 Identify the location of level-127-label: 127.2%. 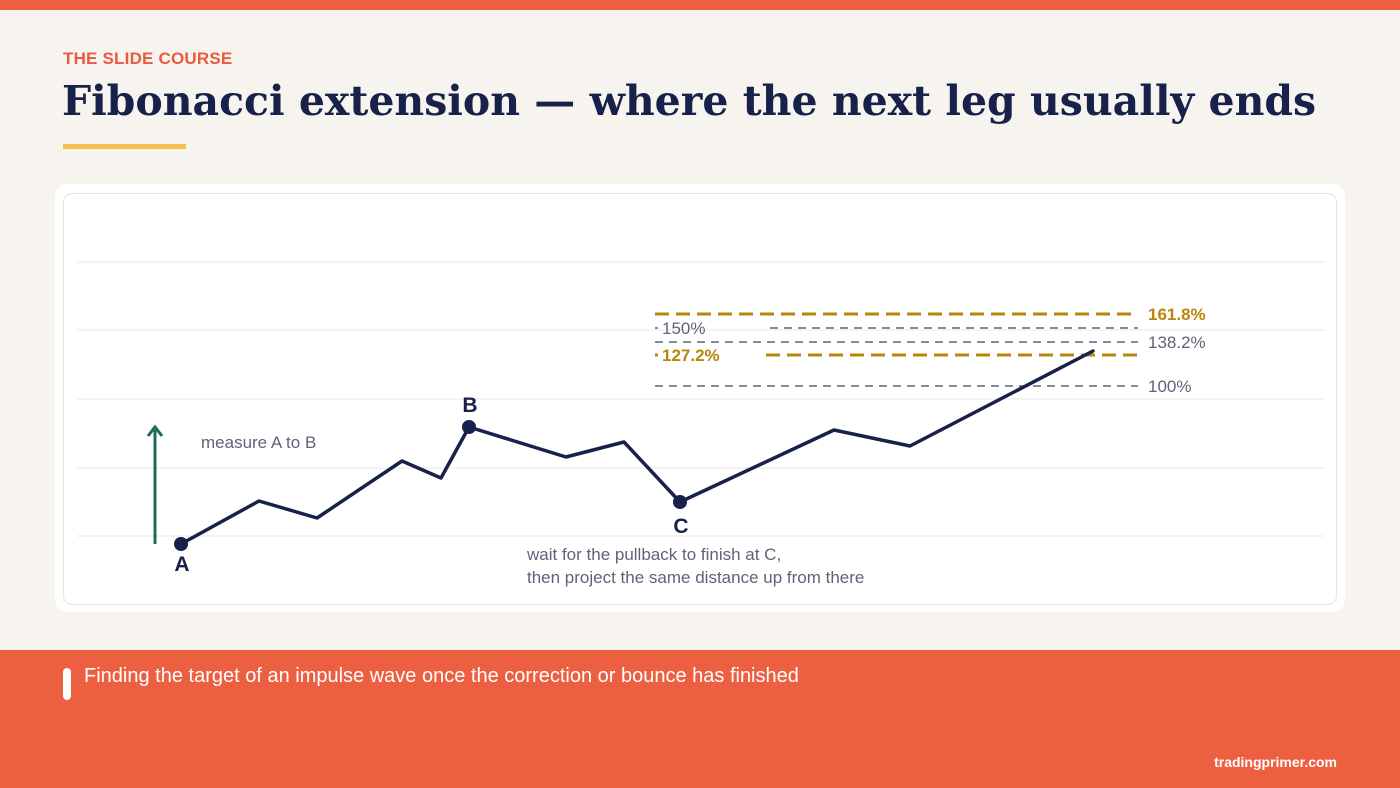
(691, 355).